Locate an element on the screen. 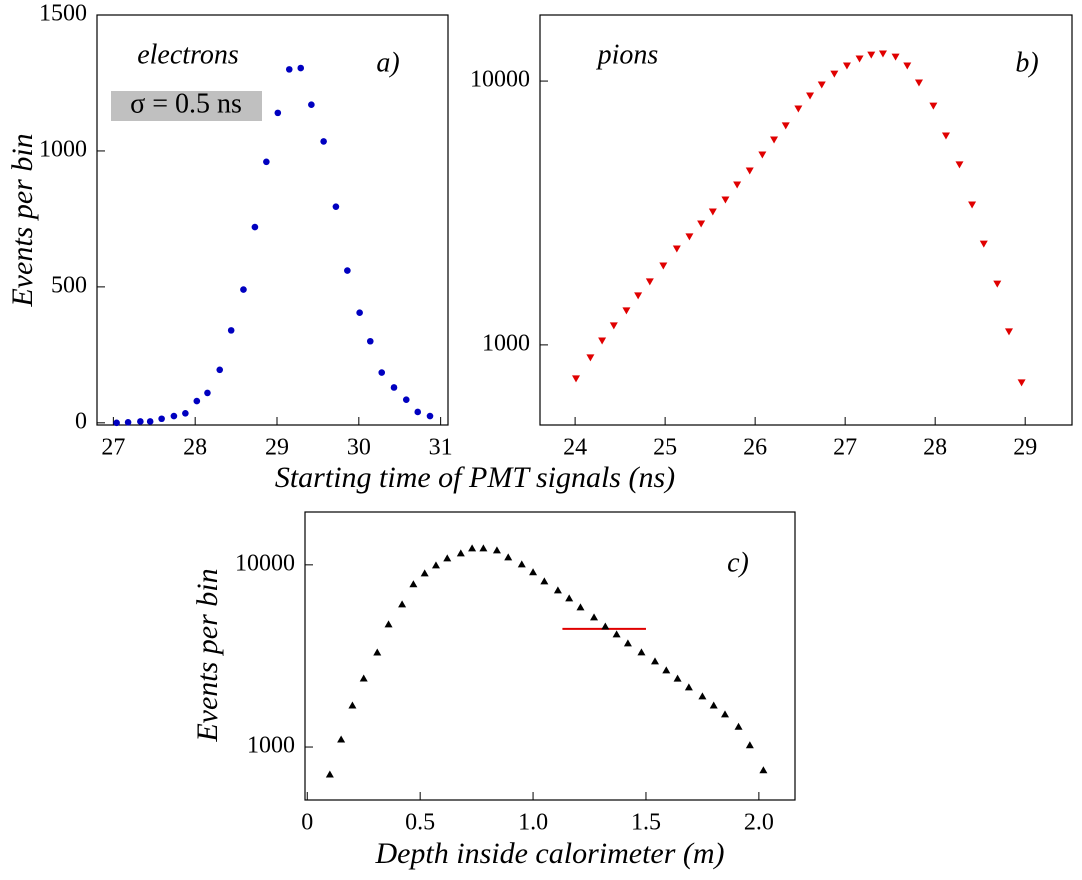 The width and height of the screenshot is (1082, 880). x-axis-label: Depth inside calorimeter (m) is located at coordinates (549, 853).